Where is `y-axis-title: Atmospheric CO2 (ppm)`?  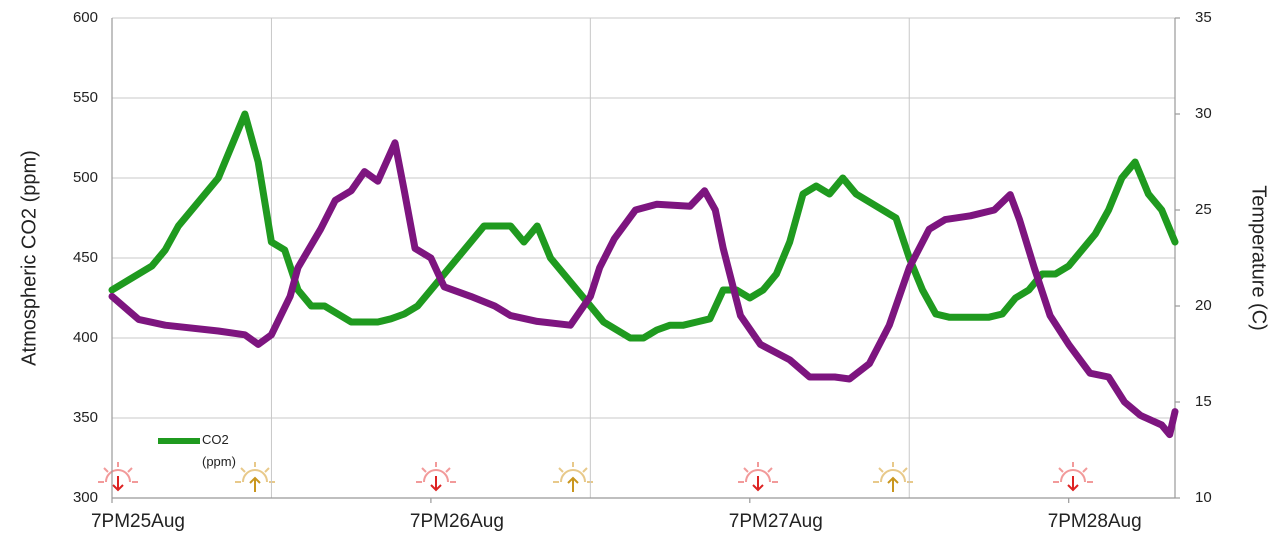
y-axis-title: Atmospheric CO2 (ppm) is located at coordinates (29, 258).